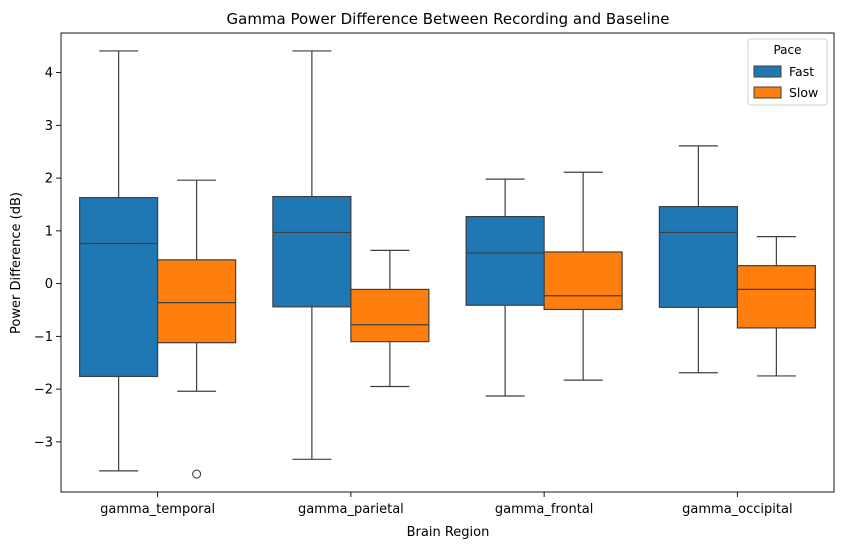  Describe the element at coordinates (787, 72) in the screenshot. I see `legend: Pace Fast Slow` at that location.